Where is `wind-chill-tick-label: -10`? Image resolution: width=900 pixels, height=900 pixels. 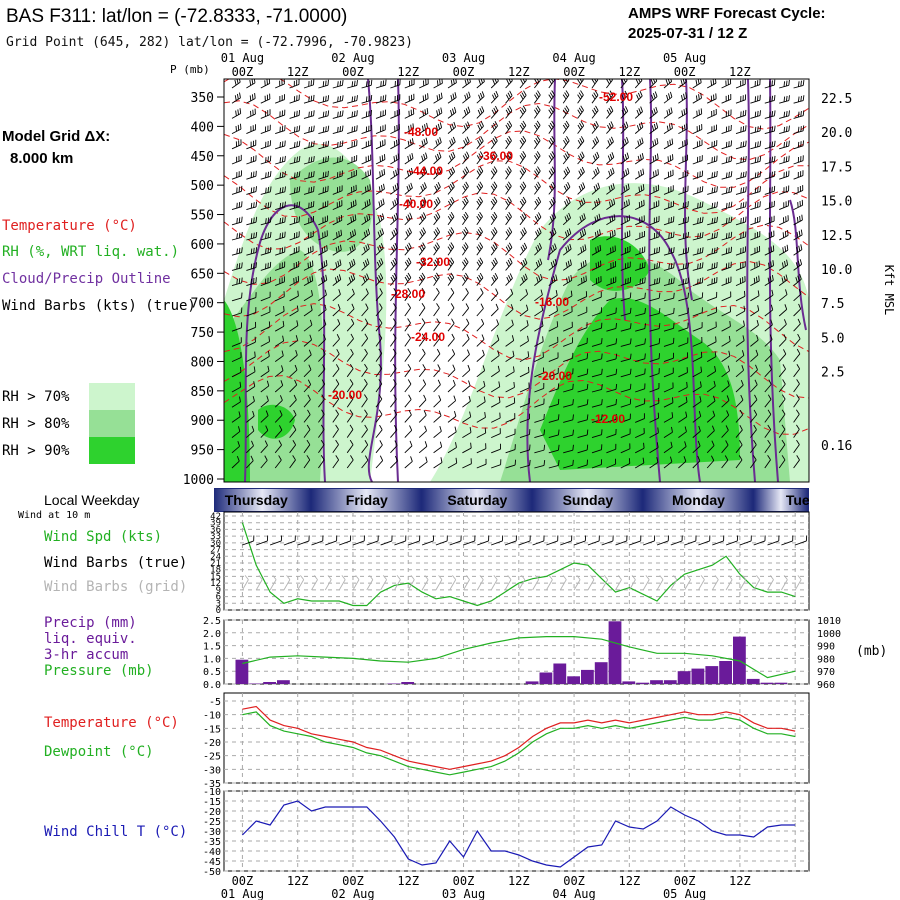 wind-chill-tick-label: -10 is located at coordinates (212, 792).